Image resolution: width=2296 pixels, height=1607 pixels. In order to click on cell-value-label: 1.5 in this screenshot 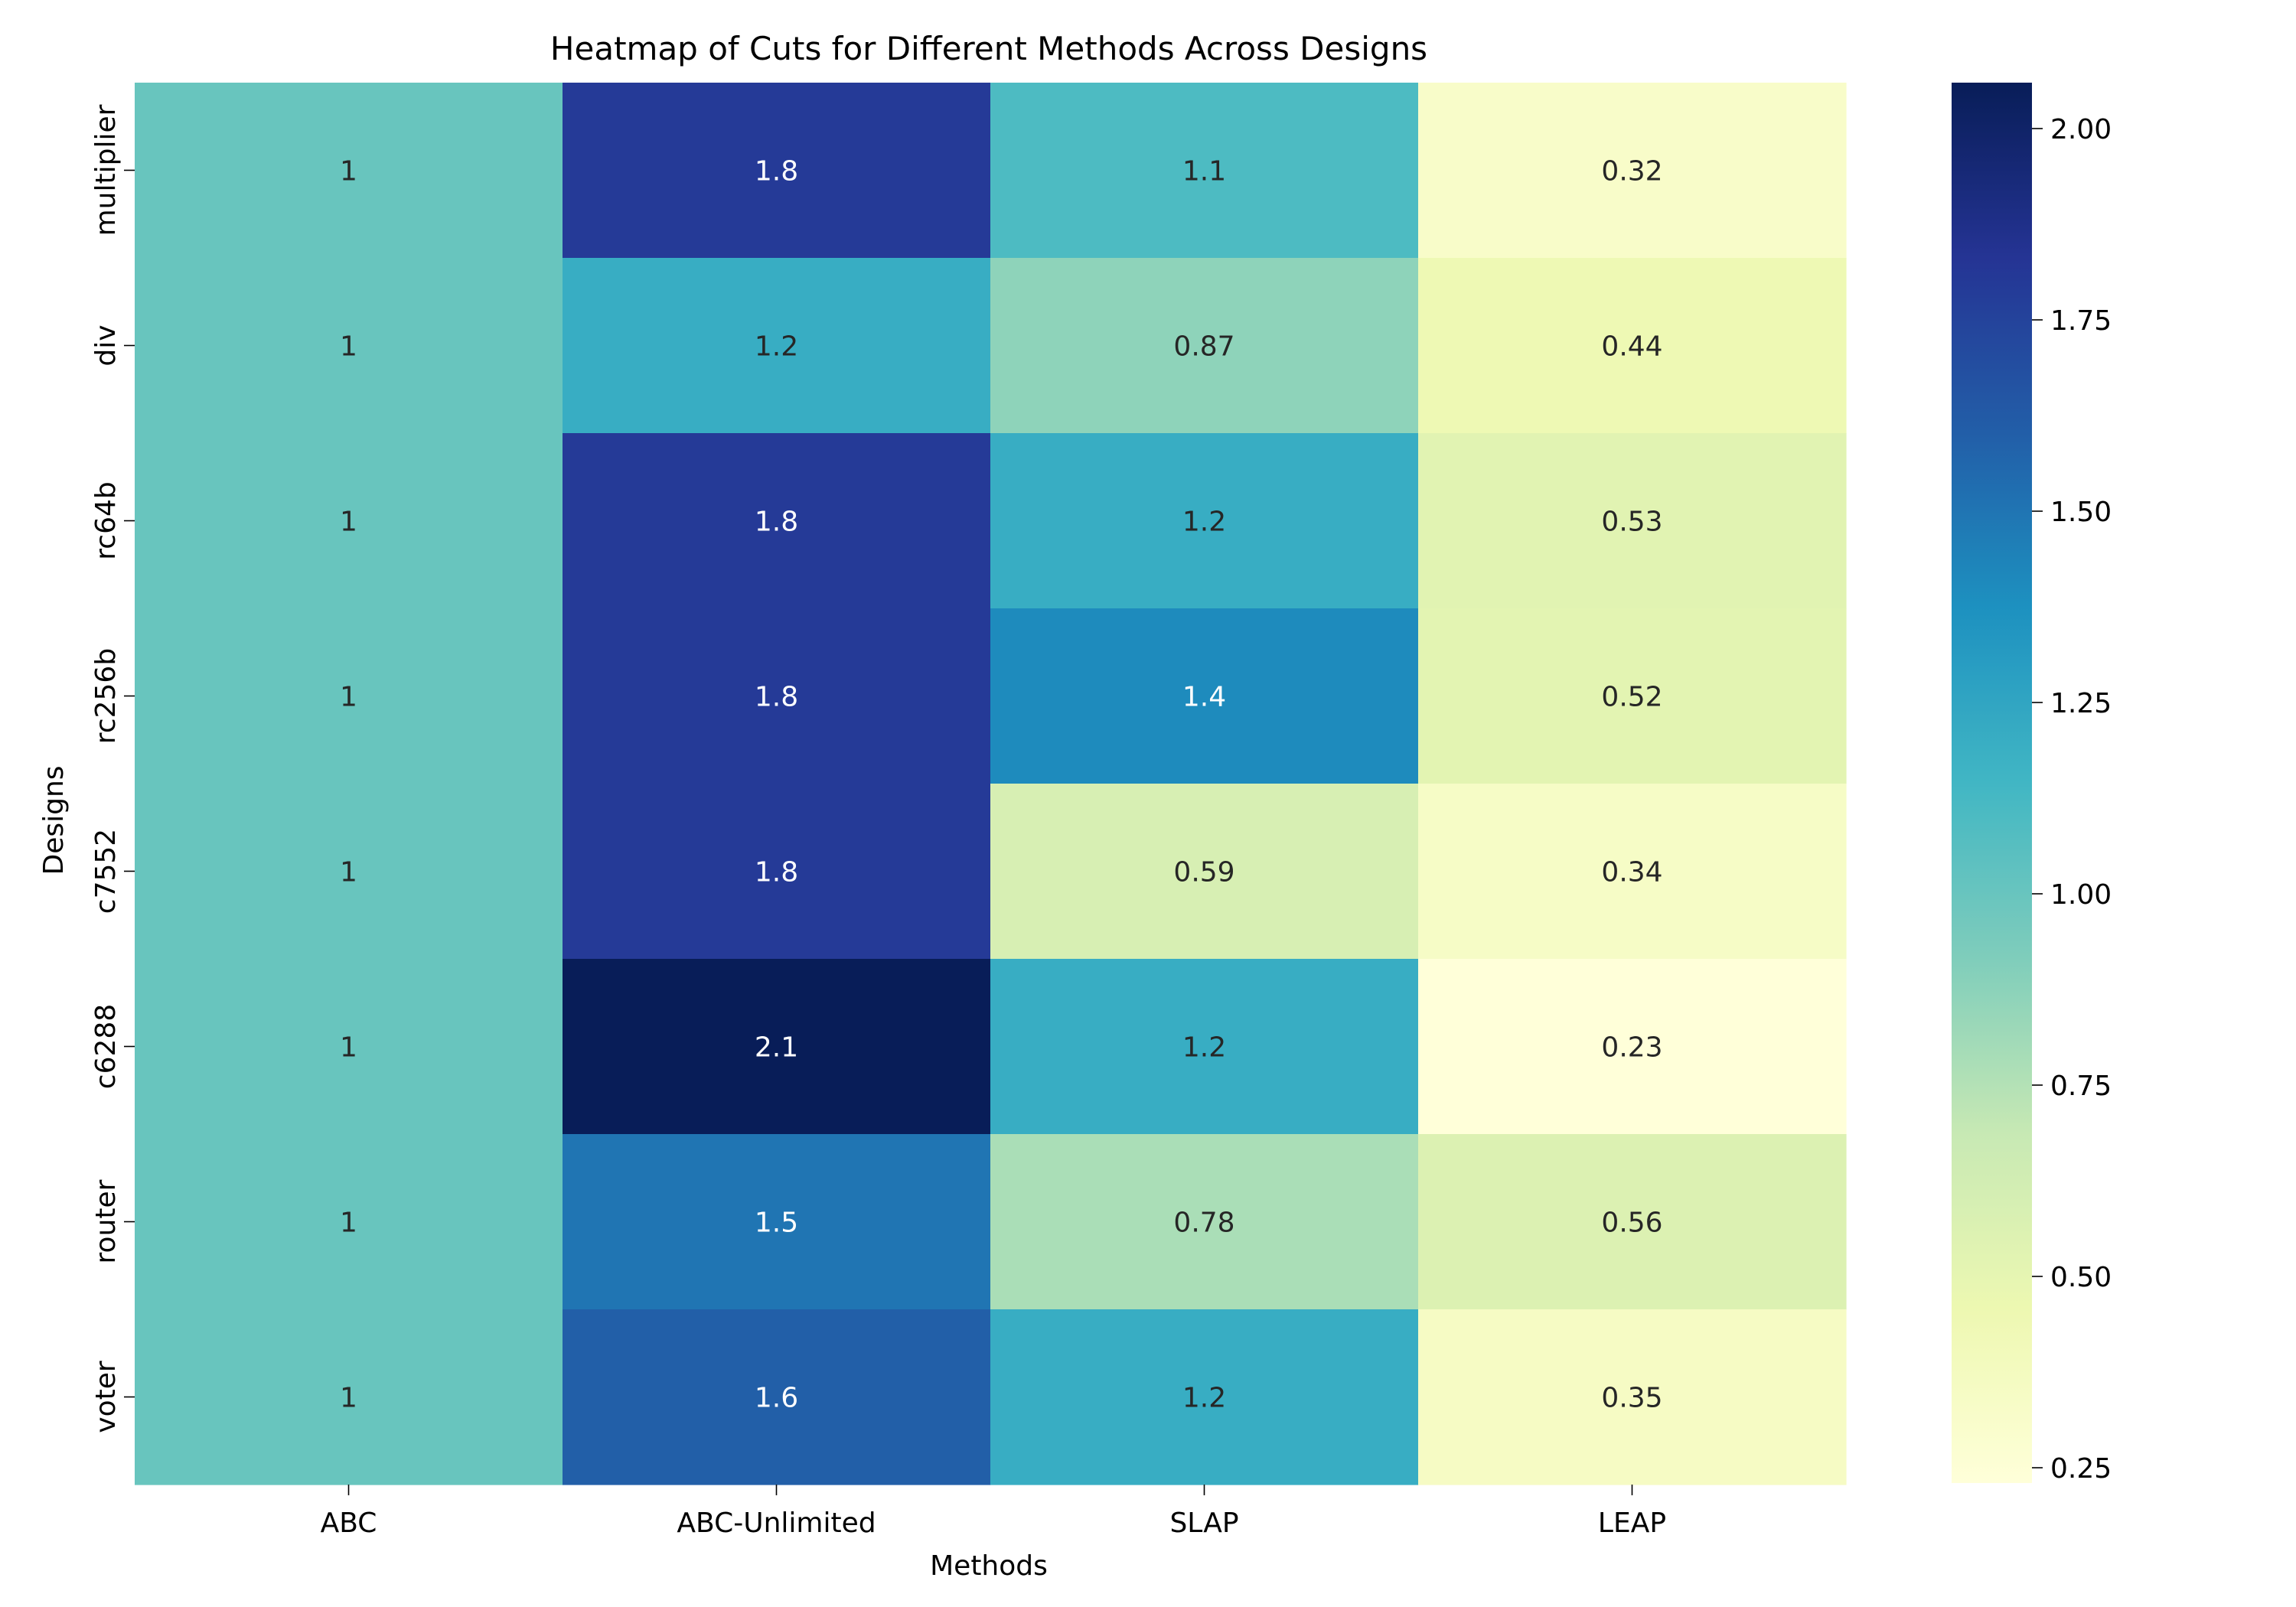, I will do `click(776, 1223)`.